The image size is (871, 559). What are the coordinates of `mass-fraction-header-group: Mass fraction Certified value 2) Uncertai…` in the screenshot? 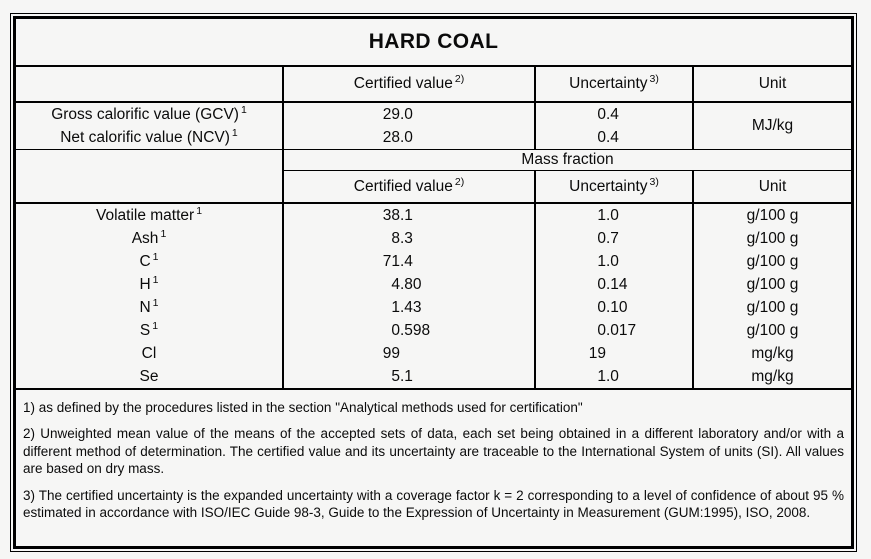 It's located at (566, 176).